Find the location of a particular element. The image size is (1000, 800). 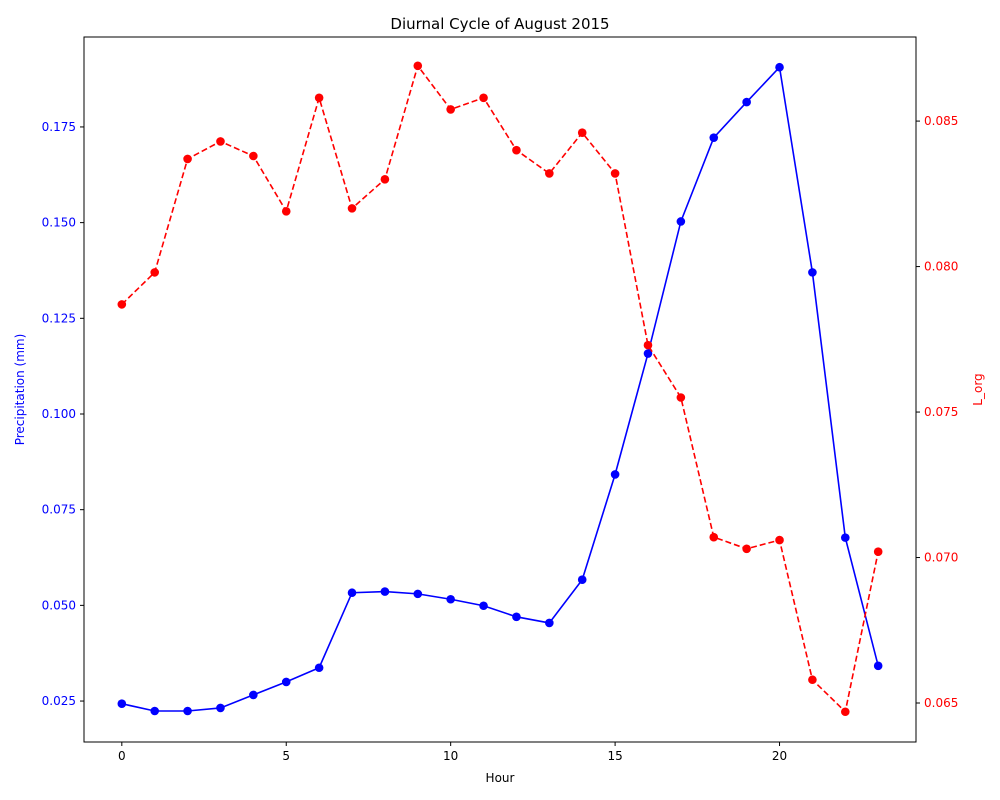

x-tick-label: 15 is located at coordinates (614, 756).